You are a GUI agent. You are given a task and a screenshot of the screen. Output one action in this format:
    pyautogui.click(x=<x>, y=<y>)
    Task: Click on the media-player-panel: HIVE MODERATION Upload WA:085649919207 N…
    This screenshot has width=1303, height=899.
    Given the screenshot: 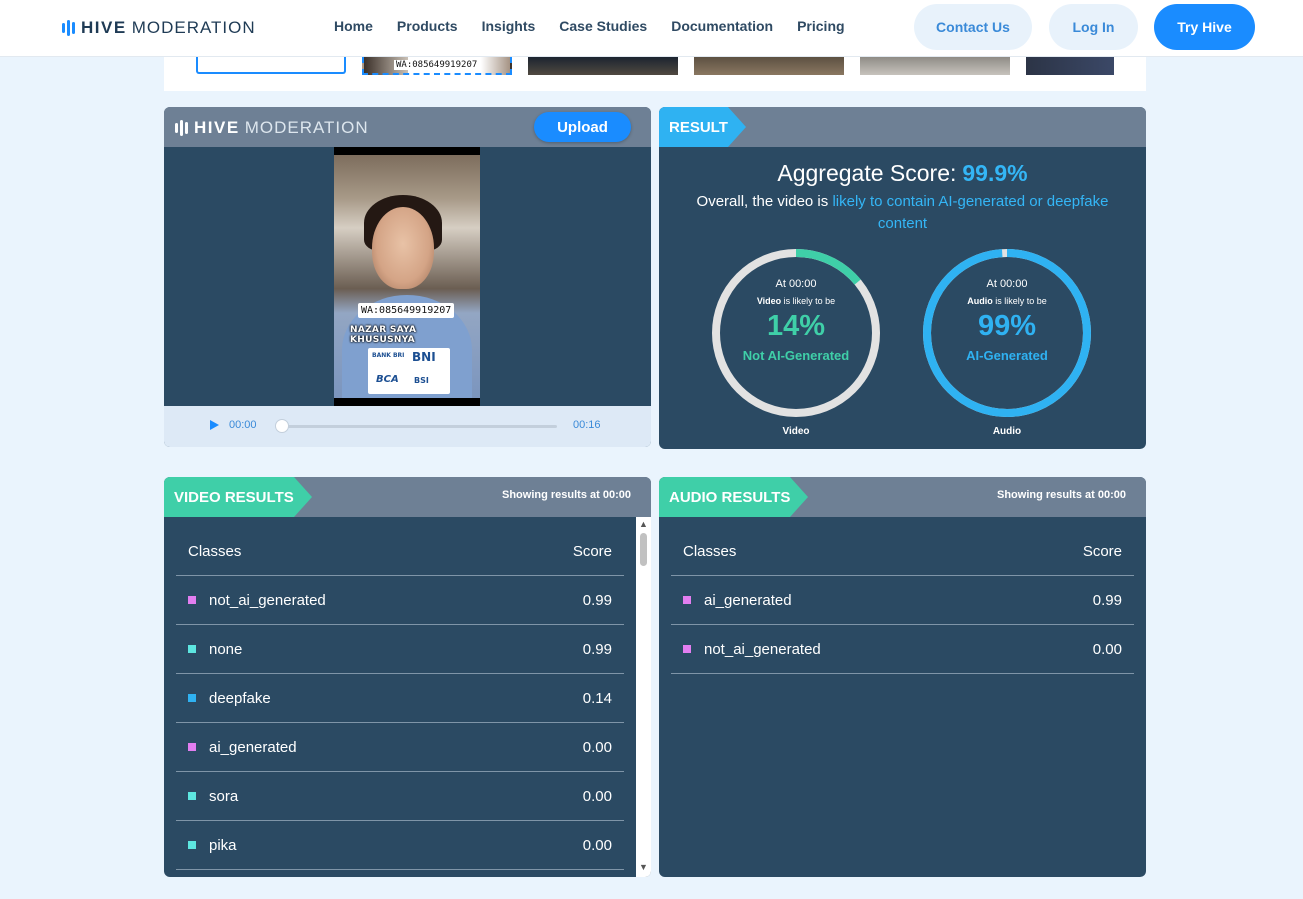 What is the action you would take?
    pyautogui.click(x=407, y=277)
    